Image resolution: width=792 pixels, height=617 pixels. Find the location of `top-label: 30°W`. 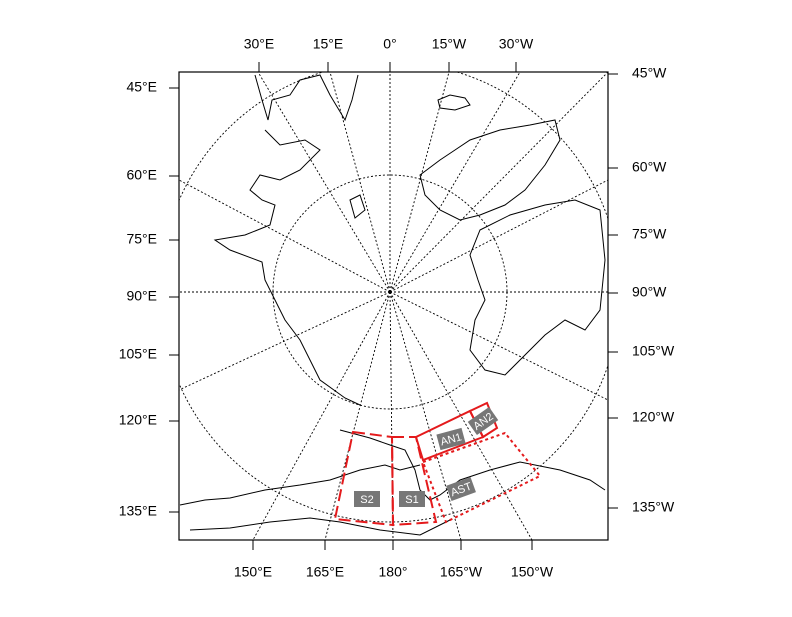

top-label: 30°W is located at coordinates (516, 44).